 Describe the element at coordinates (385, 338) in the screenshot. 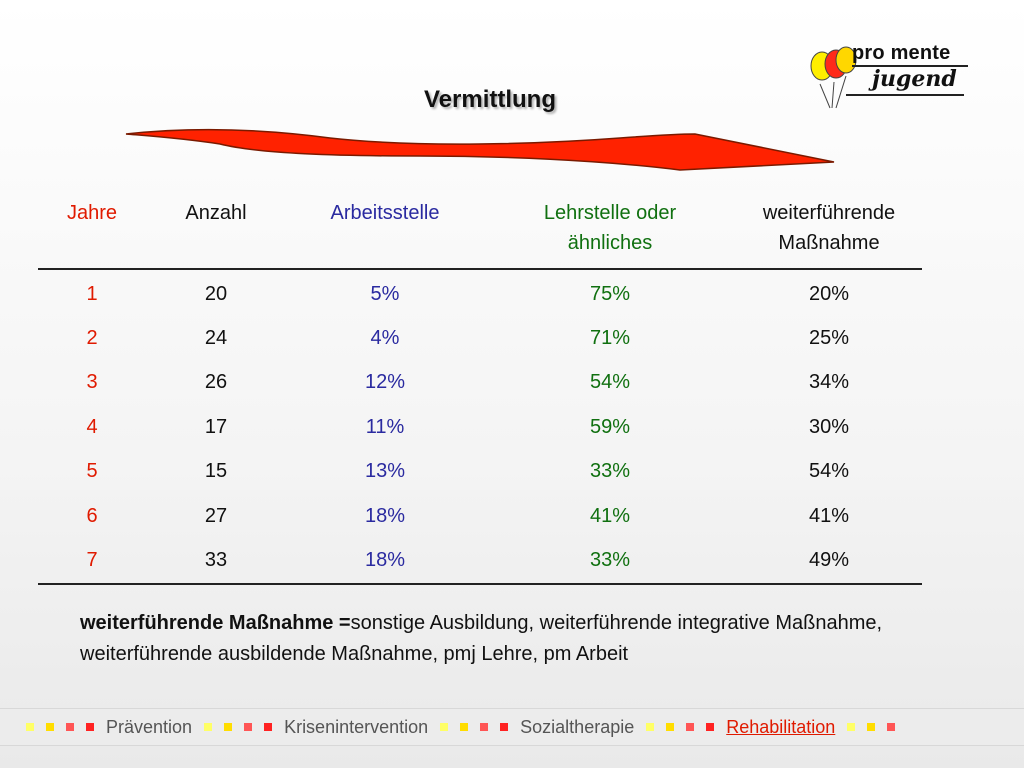

I see `cell-arbeitsstelle: 4%` at that location.